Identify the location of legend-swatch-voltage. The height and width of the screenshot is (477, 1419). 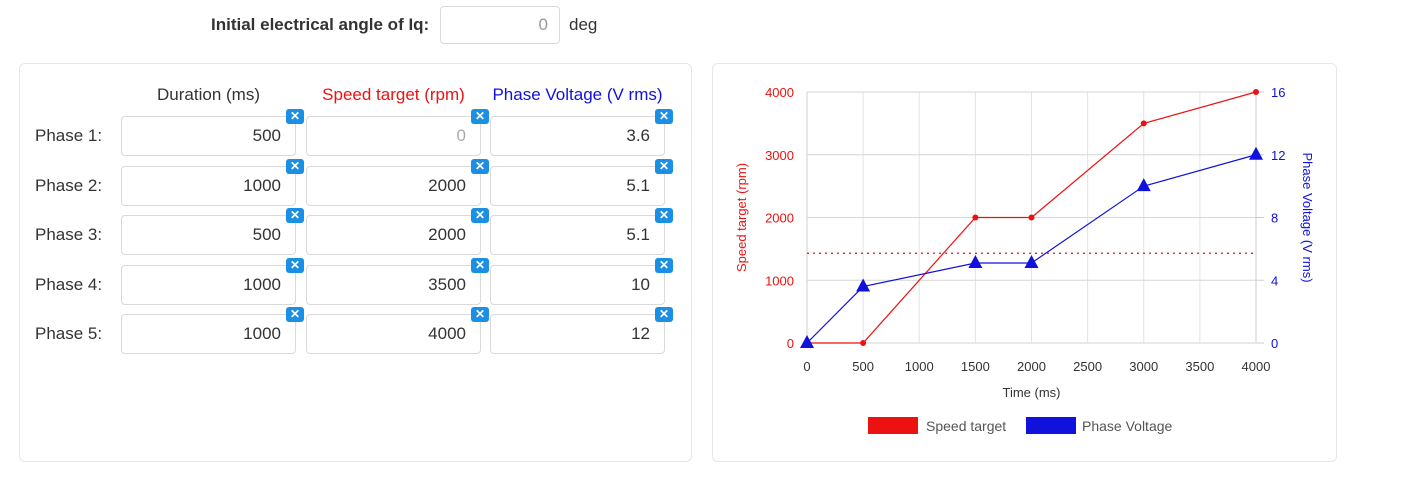
(1051, 425).